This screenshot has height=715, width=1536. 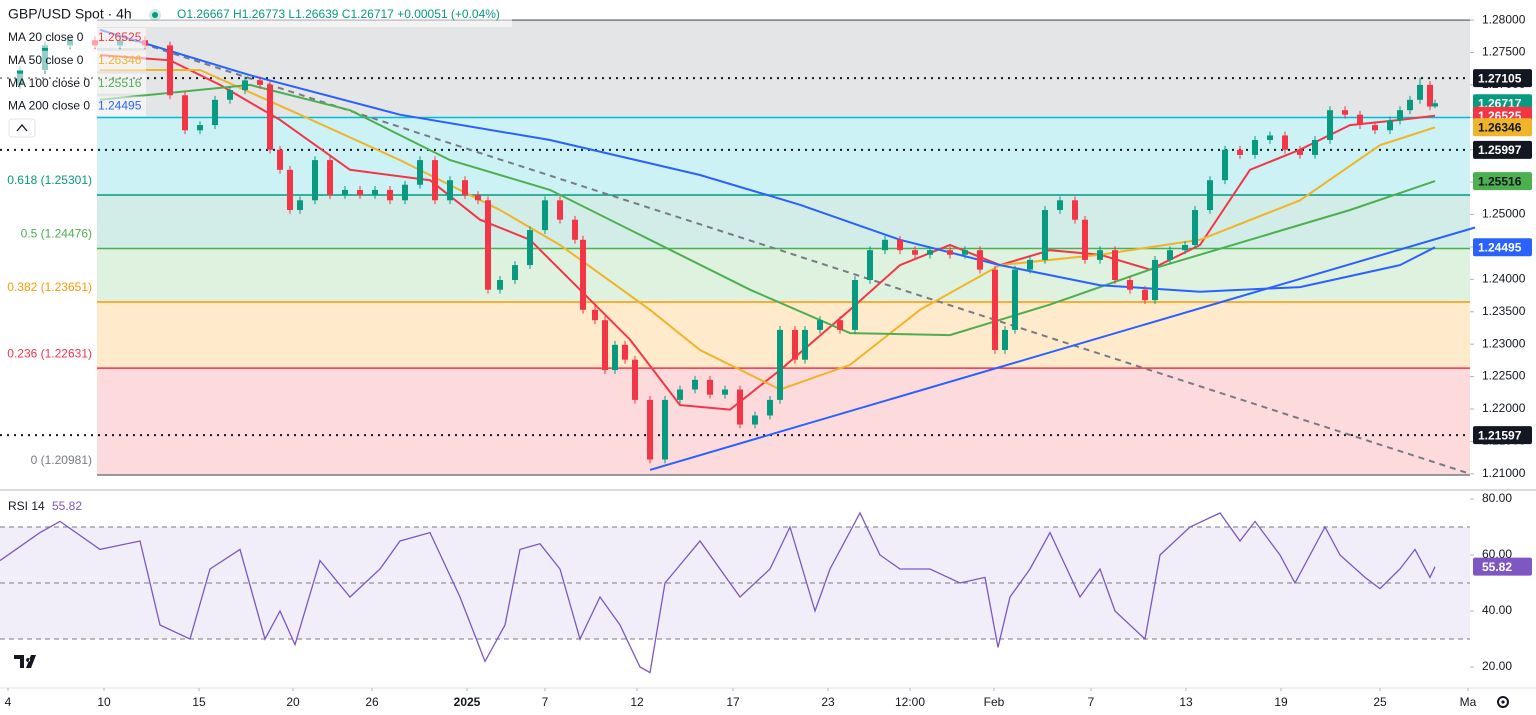 I want to click on x-tick-label: 25, so click(x=1380, y=702).